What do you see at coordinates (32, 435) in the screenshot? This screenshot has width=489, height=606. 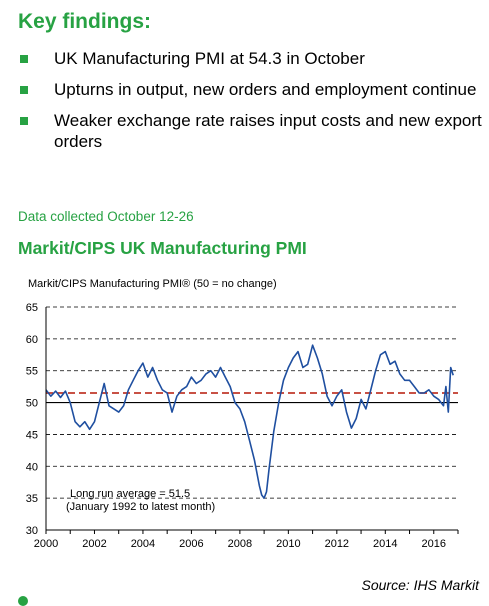 I see `y-tick-label: 45` at bounding box center [32, 435].